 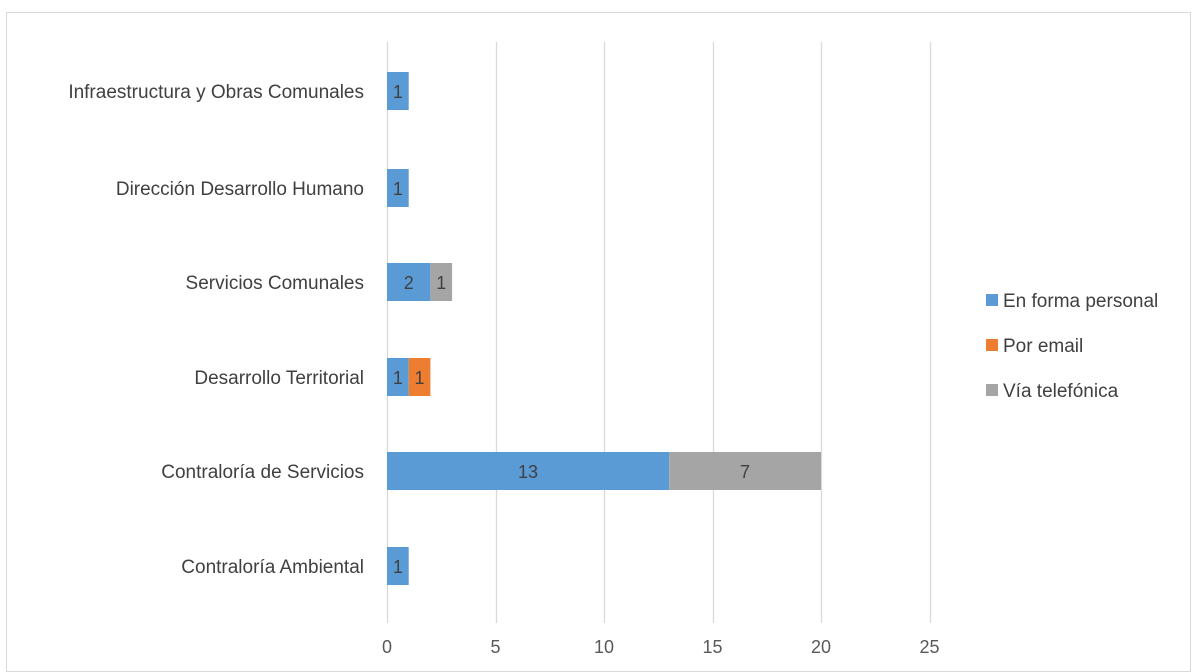 What do you see at coordinates (1061, 391) in the screenshot?
I see `legend-label: Vía telefónica` at bounding box center [1061, 391].